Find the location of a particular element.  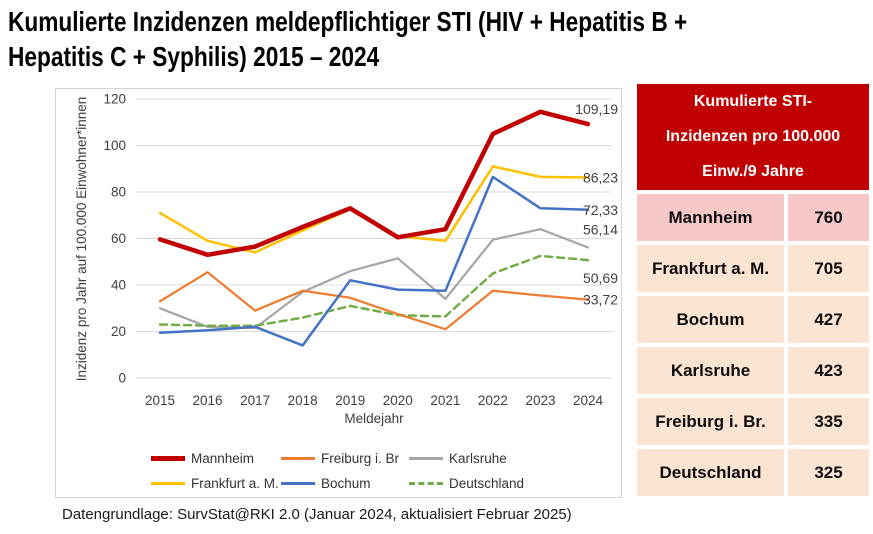

table-row-value: 427 is located at coordinates (828, 319).